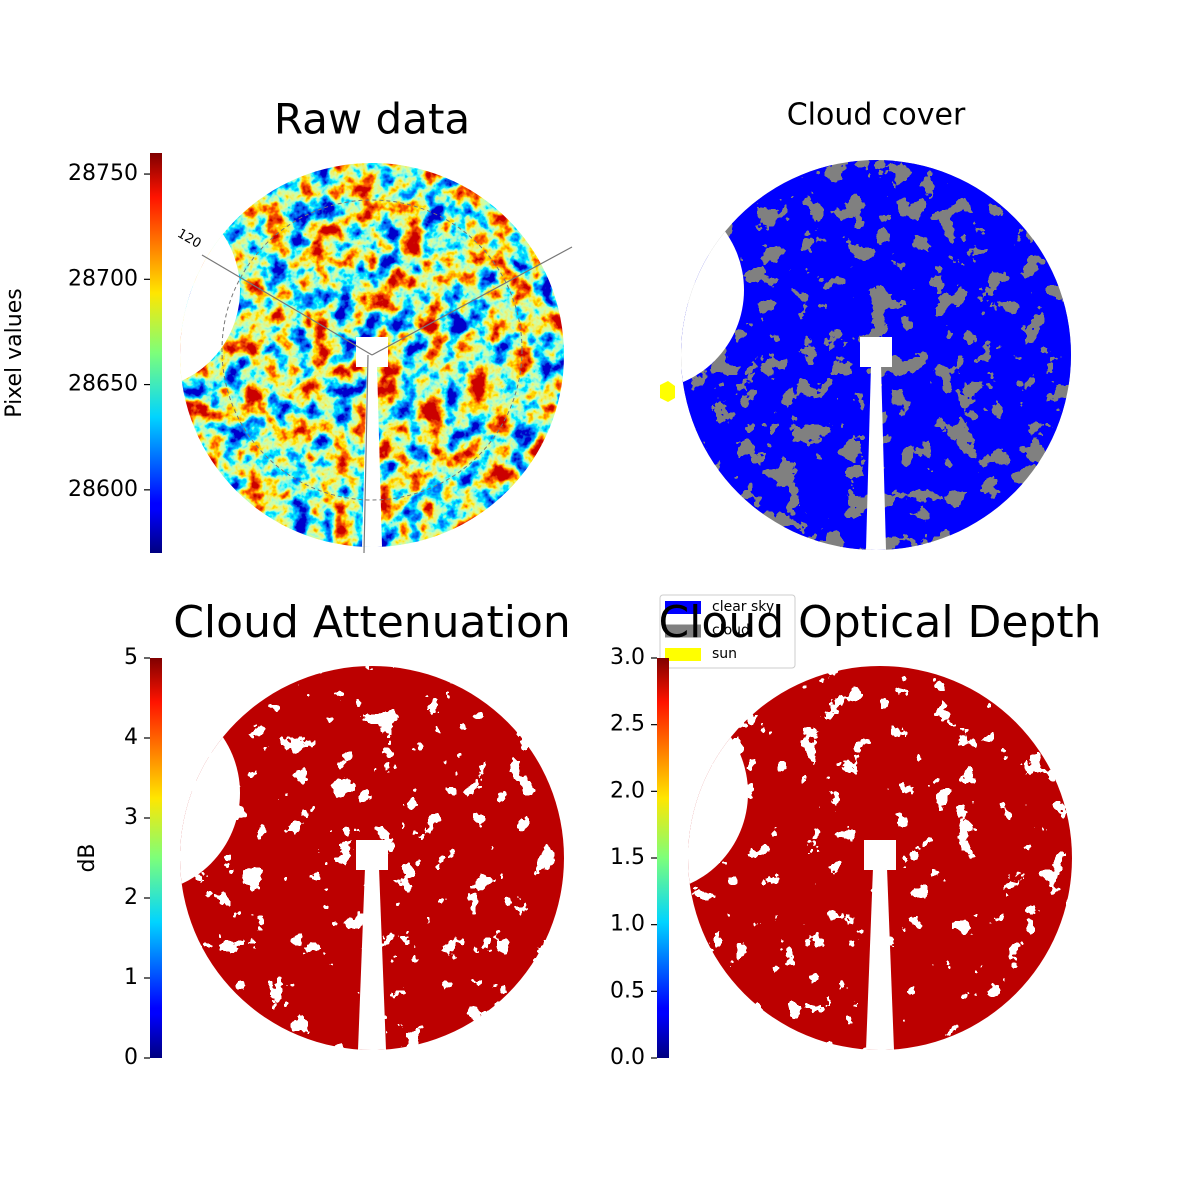 The image size is (1200, 1200). What do you see at coordinates (627, 1057) in the screenshot?
I see `colorbar-tick-label: 0.0` at bounding box center [627, 1057].